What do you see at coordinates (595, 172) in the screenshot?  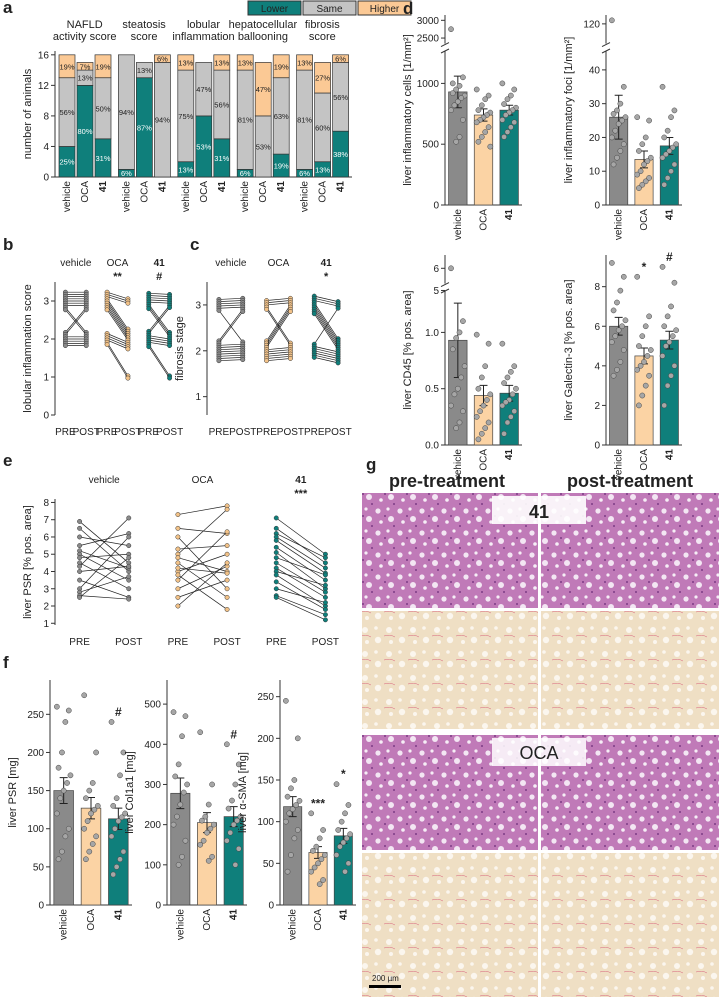 I see `y-tick-label: 10` at bounding box center [595, 172].